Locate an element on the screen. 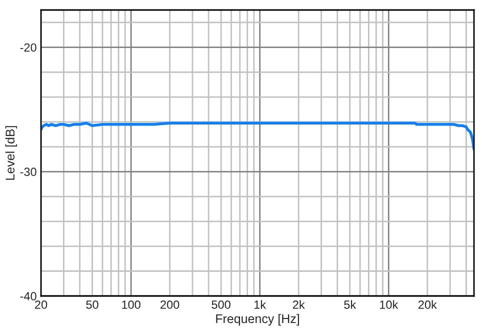 The height and width of the screenshot is (332, 484). y-tick-label: -30 is located at coordinates (28, 172).